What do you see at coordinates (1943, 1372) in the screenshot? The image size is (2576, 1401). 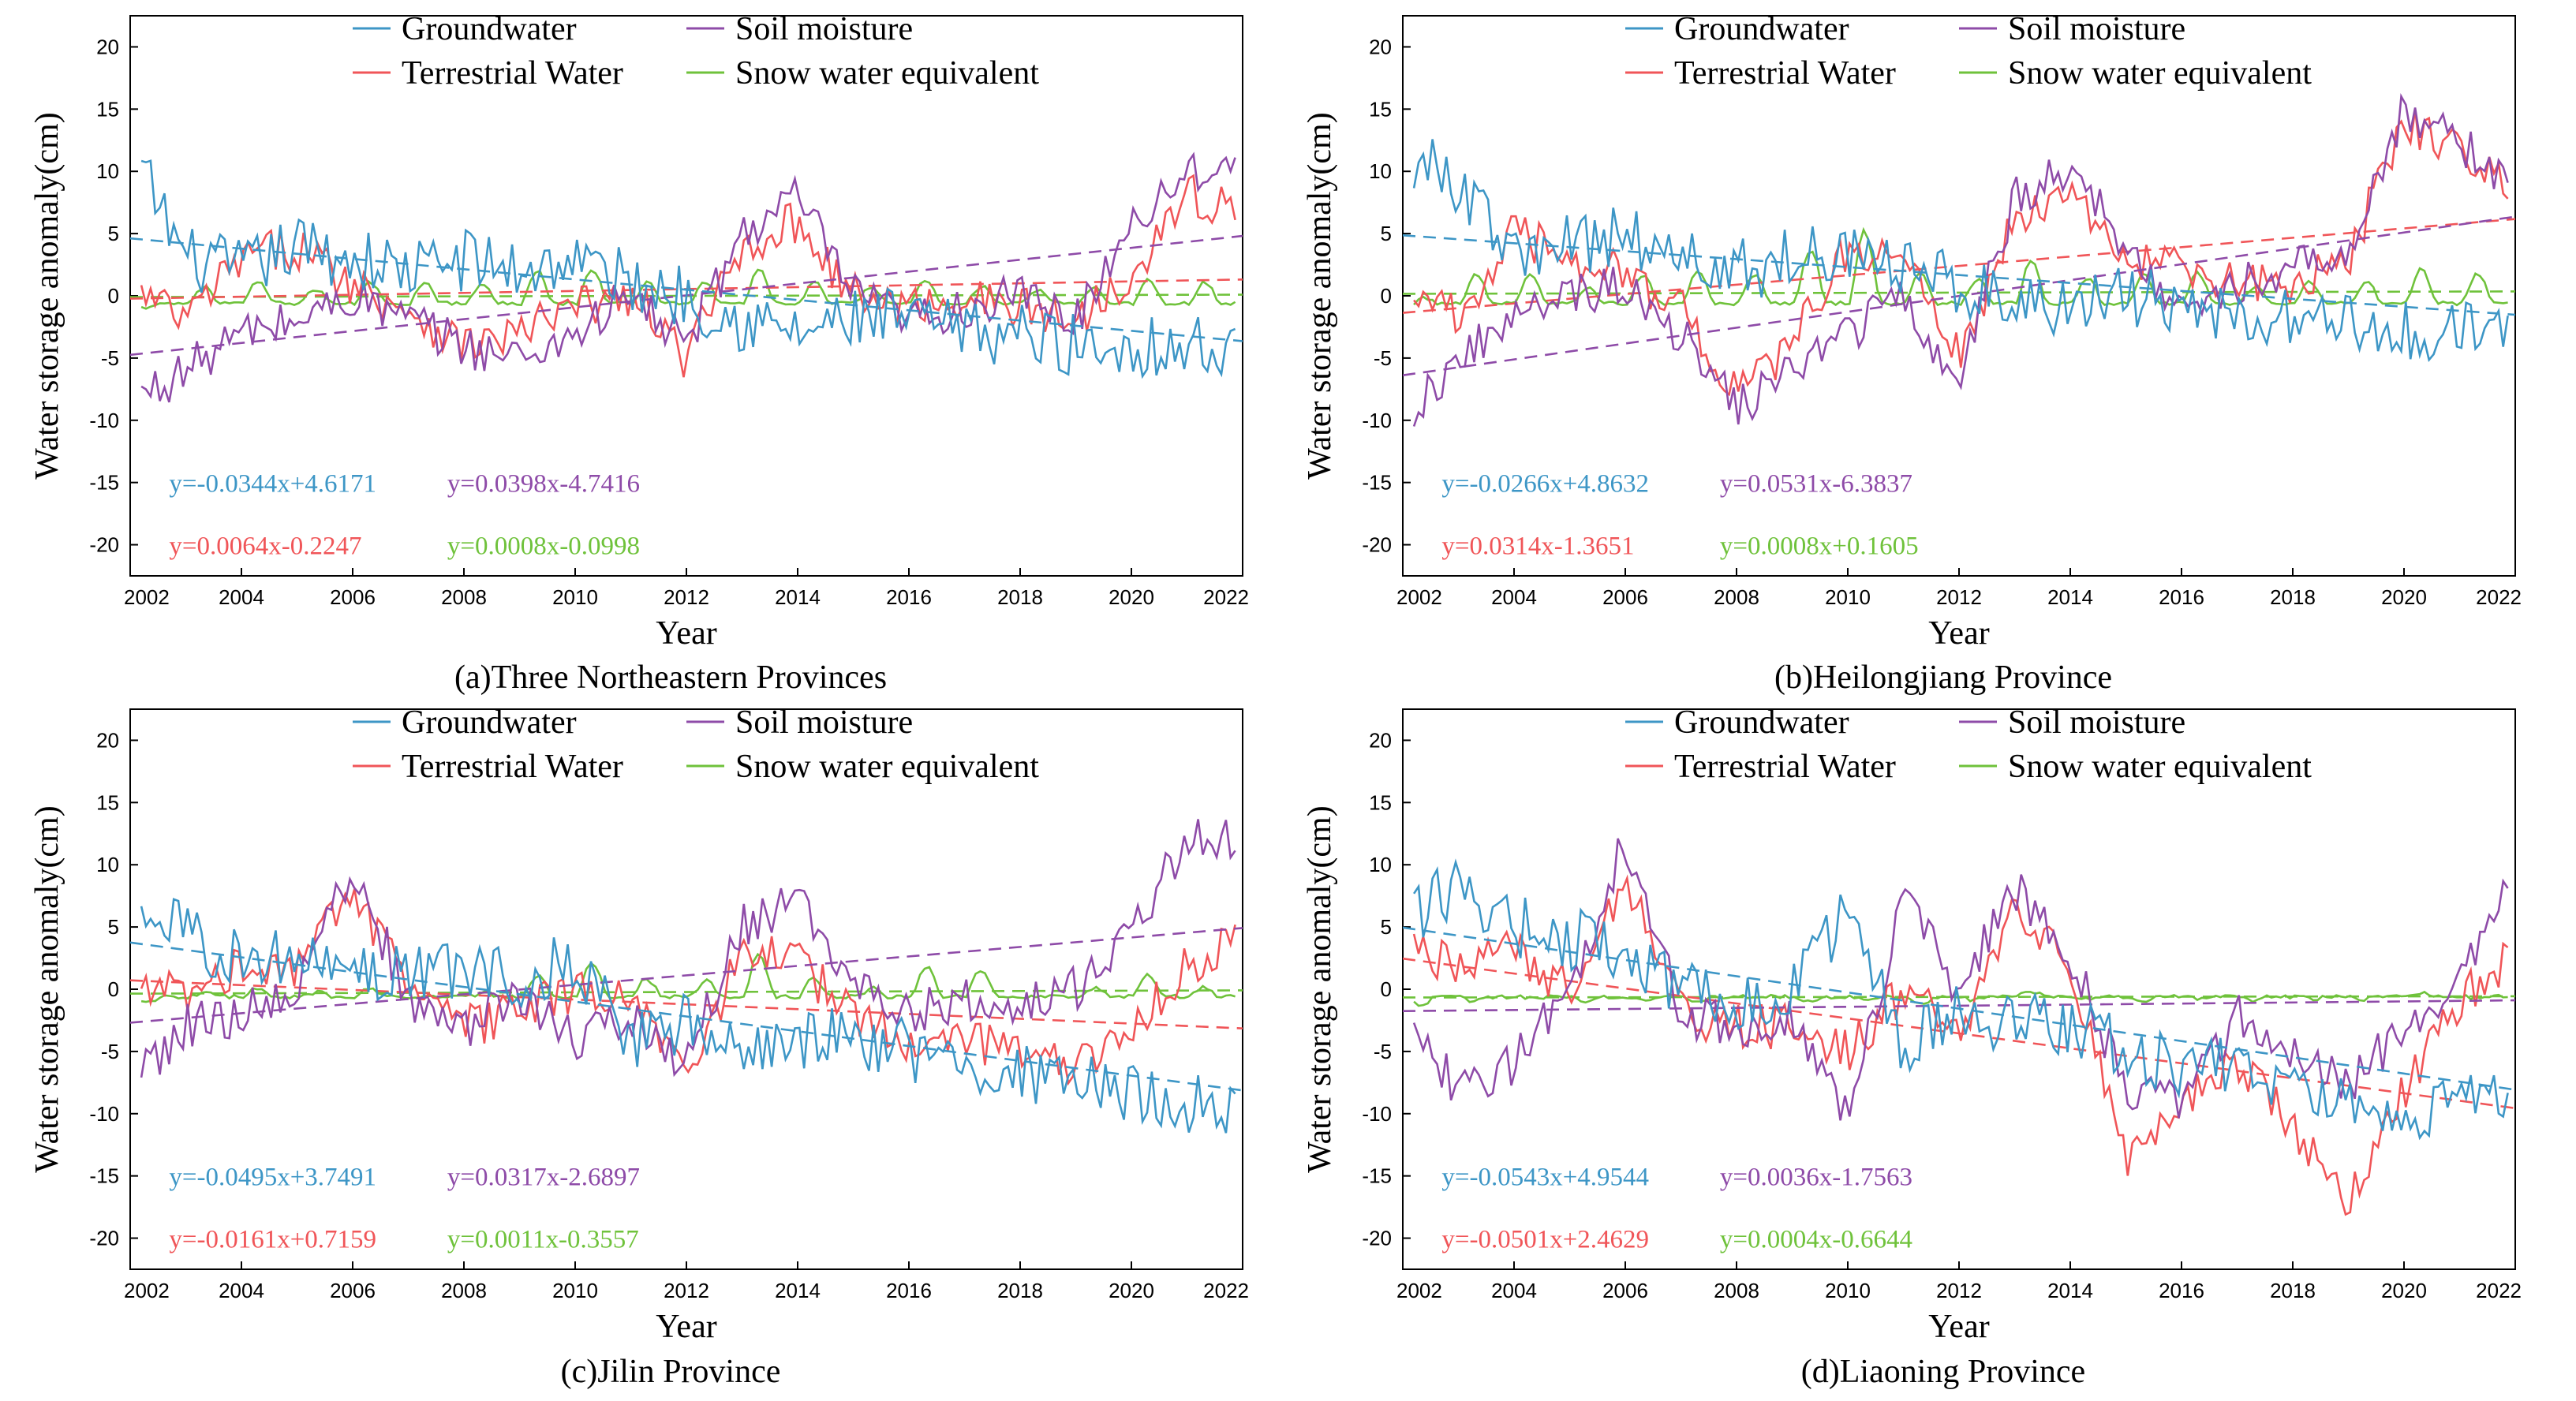 I see `panel-caption: (d)Liaoning Province` at bounding box center [1943, 1372].